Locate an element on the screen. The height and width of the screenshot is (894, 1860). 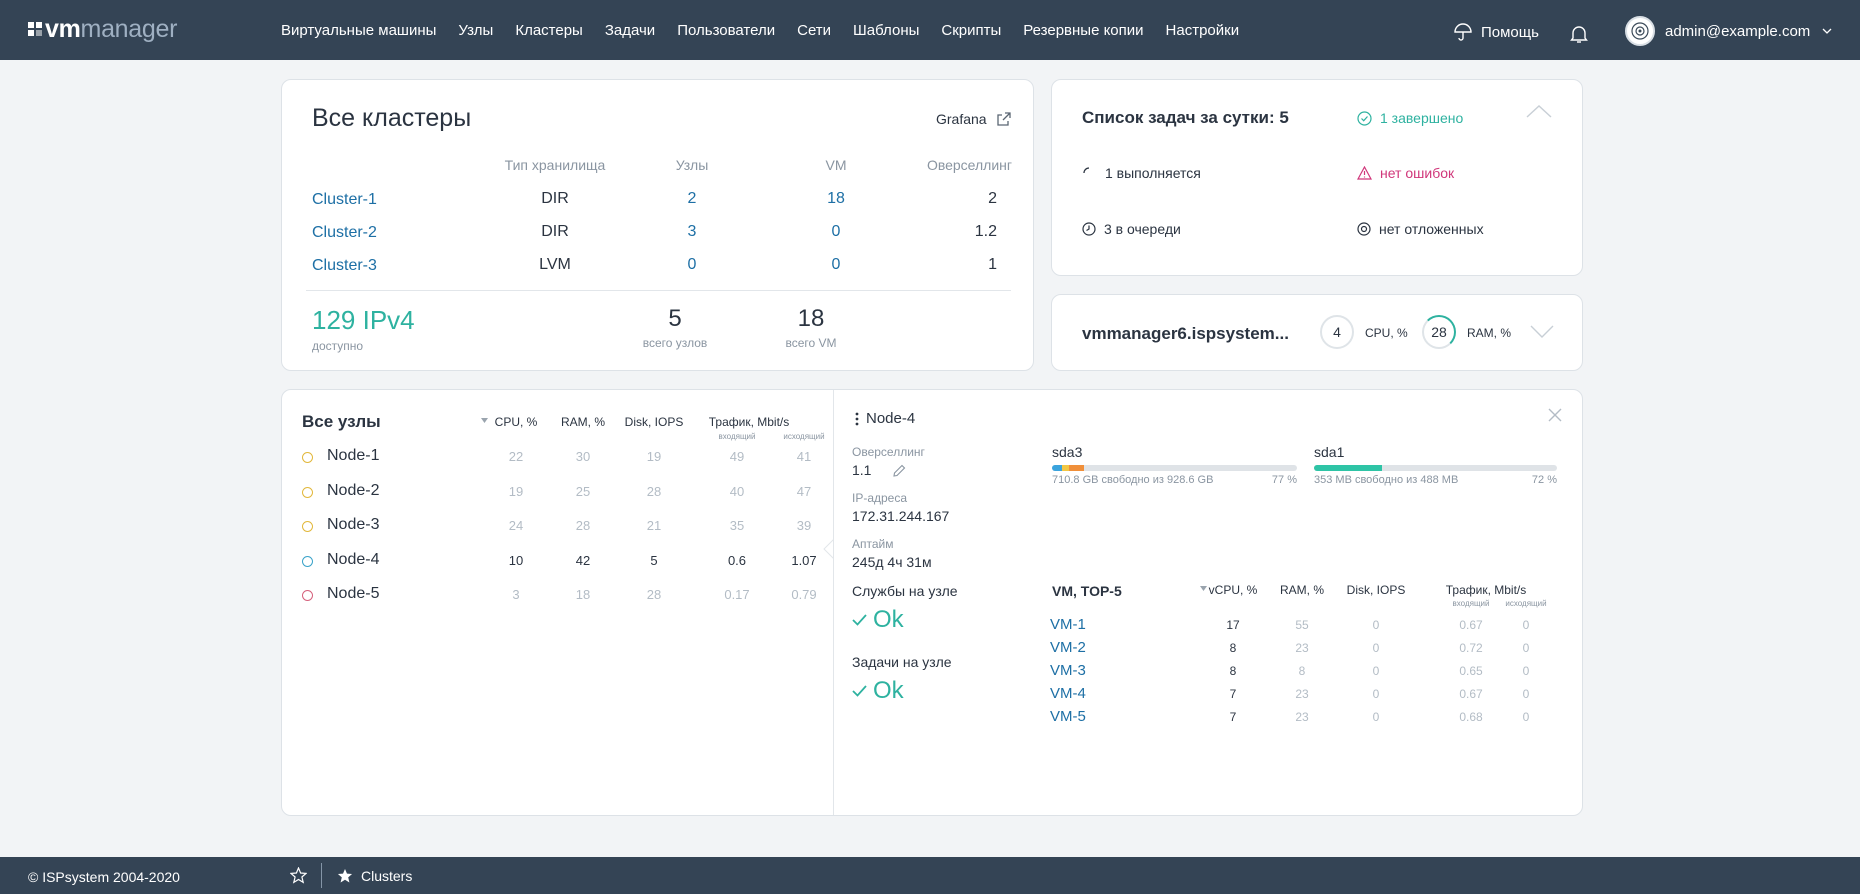
node-ram: 18 is located at coordinates (583, 594).